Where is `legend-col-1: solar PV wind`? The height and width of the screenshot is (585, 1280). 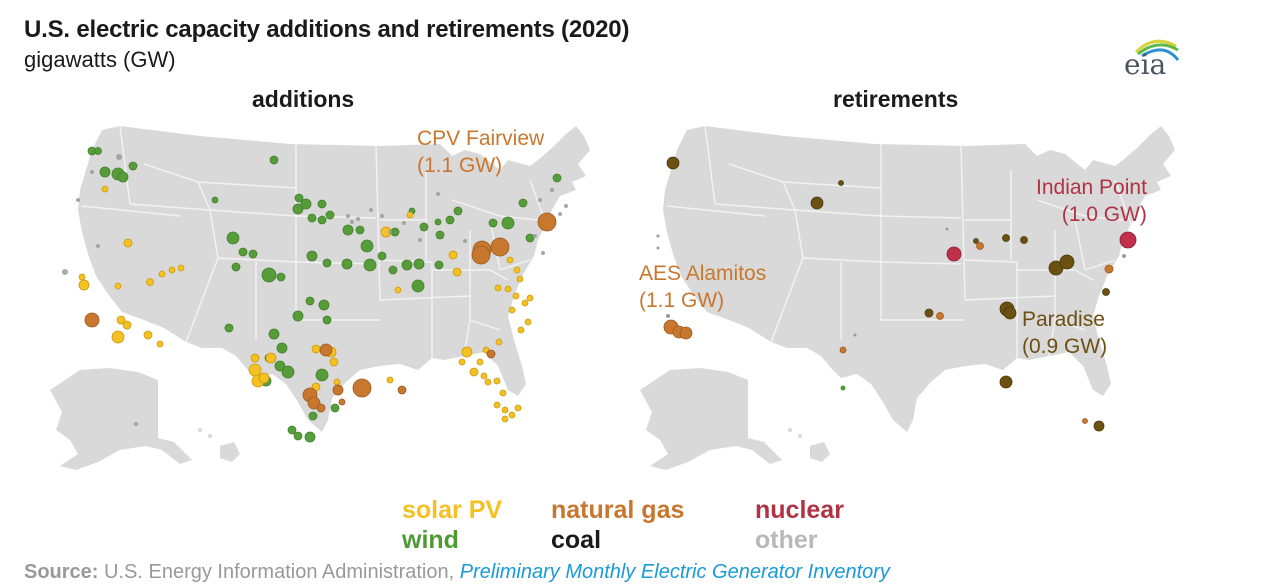
legend-col-1: solar PV wind is located at coordinates (452, 525).